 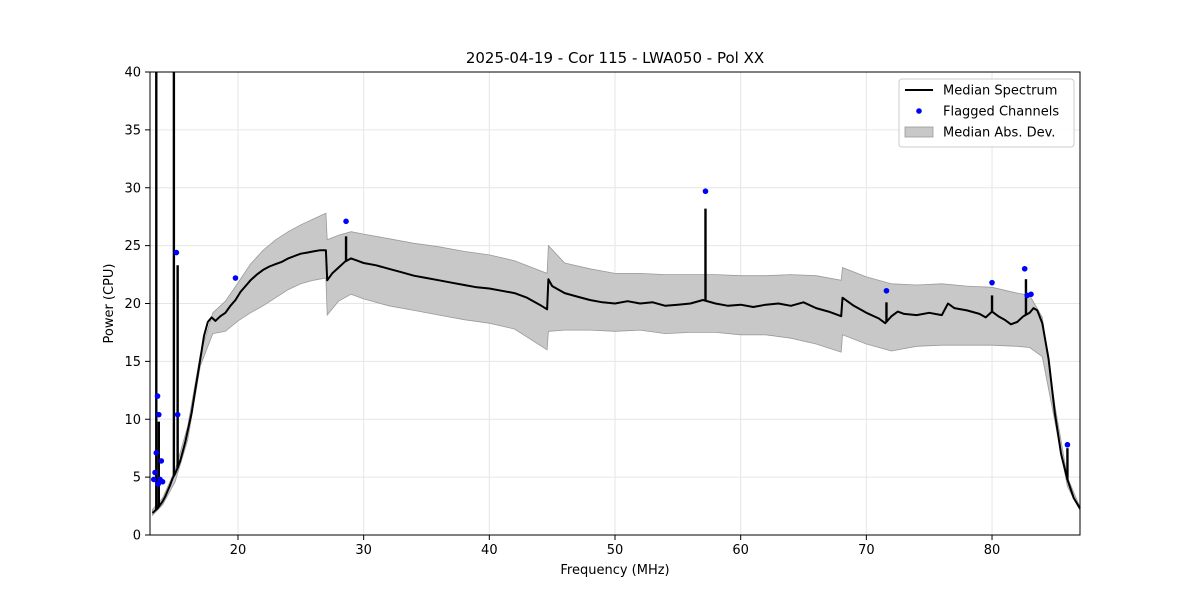 What do you see at coordinates (363, 550) in the screenshot?
I see `x-tick-label: 30` at bounding box center [363, 550].